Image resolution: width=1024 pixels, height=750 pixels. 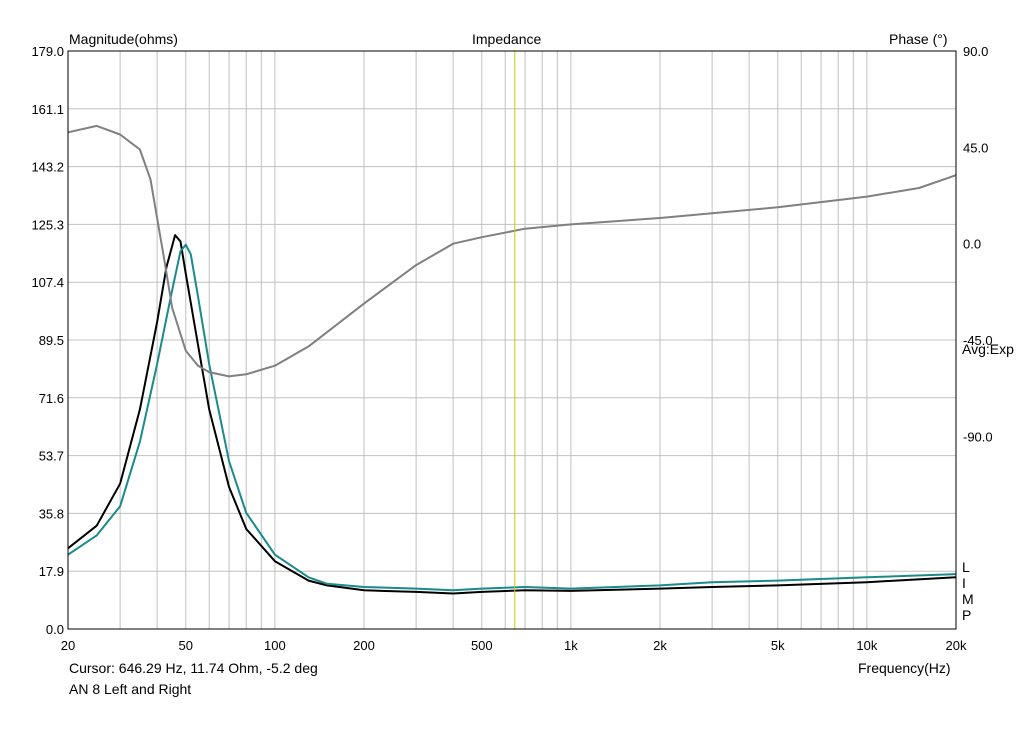 What do you see at coordinates (866, 645) in the screenshot?
I see `x-tick-label: 10k` at bounding box center [866, 645].